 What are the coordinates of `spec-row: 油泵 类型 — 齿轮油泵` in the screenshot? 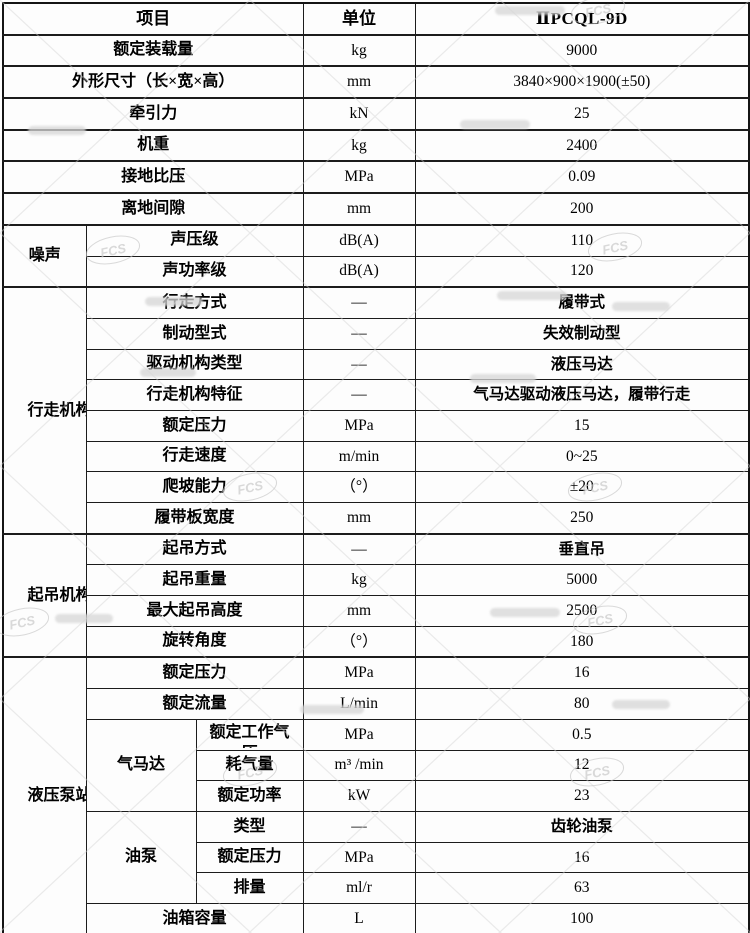 It's located at (376, 857).